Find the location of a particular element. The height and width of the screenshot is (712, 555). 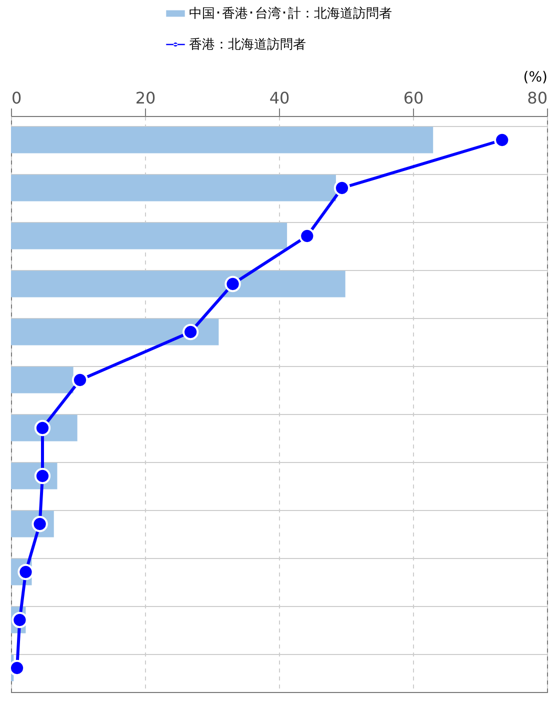

x-axis-title: (%) is located at coordinates (535, 78).